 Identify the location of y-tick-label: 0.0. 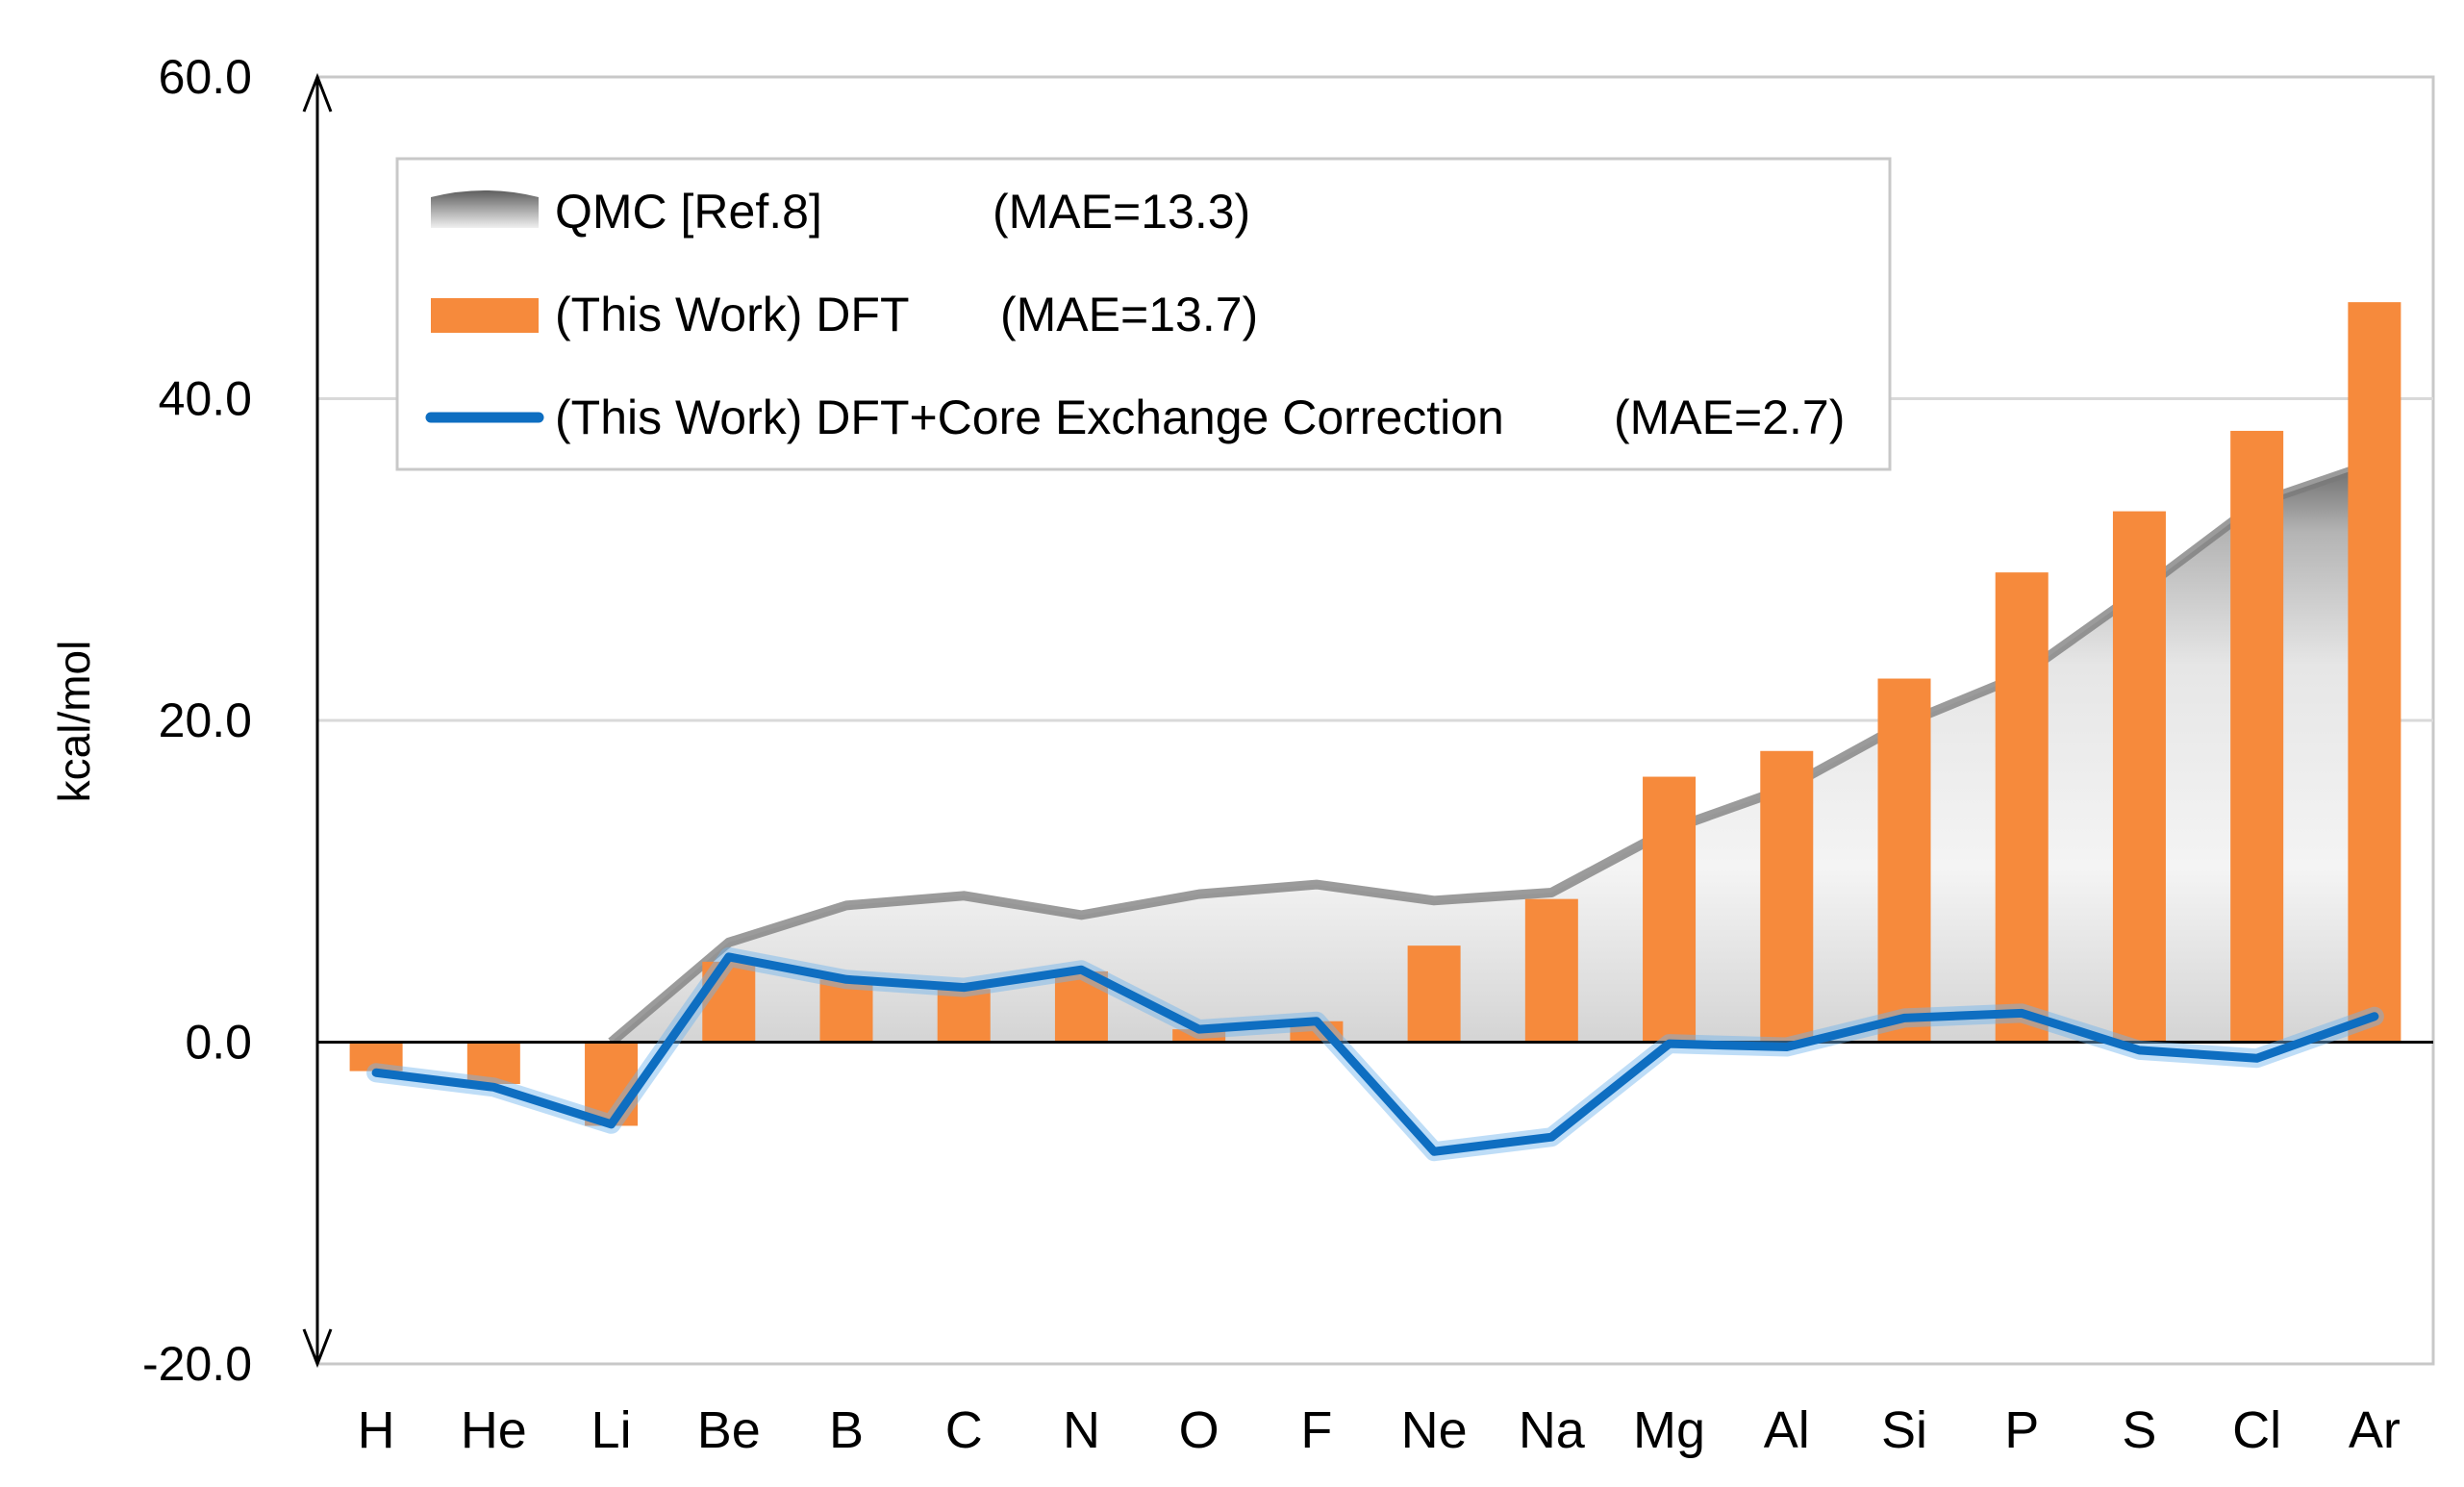
(218, 1043).